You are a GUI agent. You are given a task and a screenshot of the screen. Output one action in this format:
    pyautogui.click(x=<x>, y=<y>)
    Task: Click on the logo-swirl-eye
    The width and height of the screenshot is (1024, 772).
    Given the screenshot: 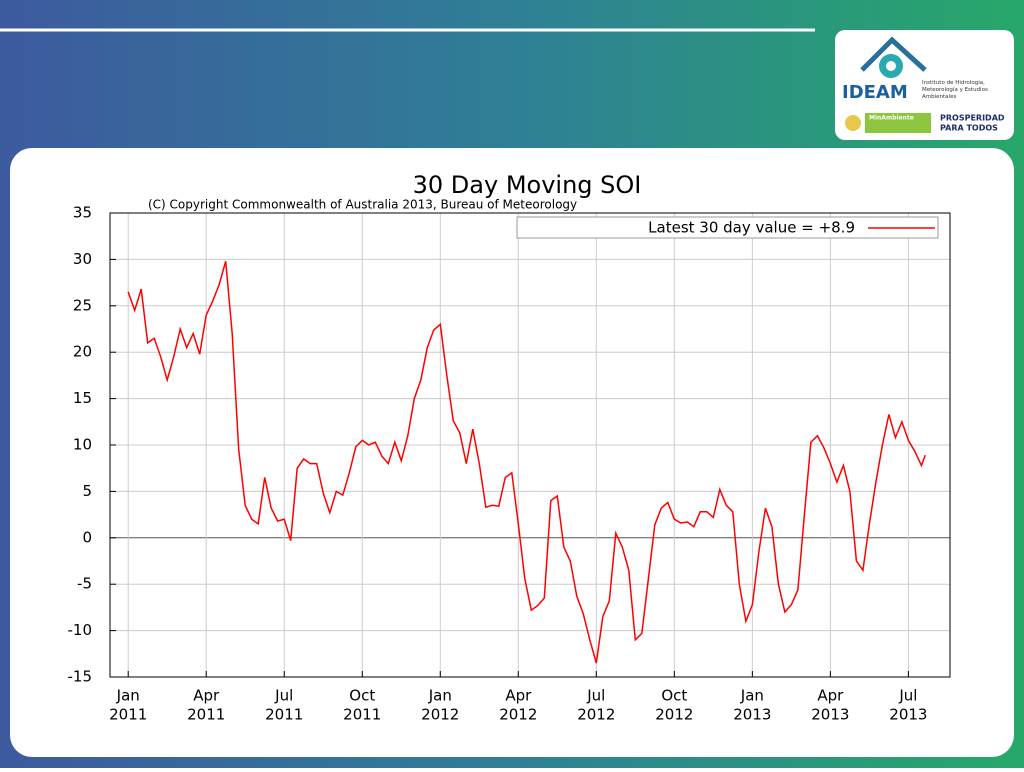 What is the action you would take?
    pyautogui.click(x=891, y=66)
    